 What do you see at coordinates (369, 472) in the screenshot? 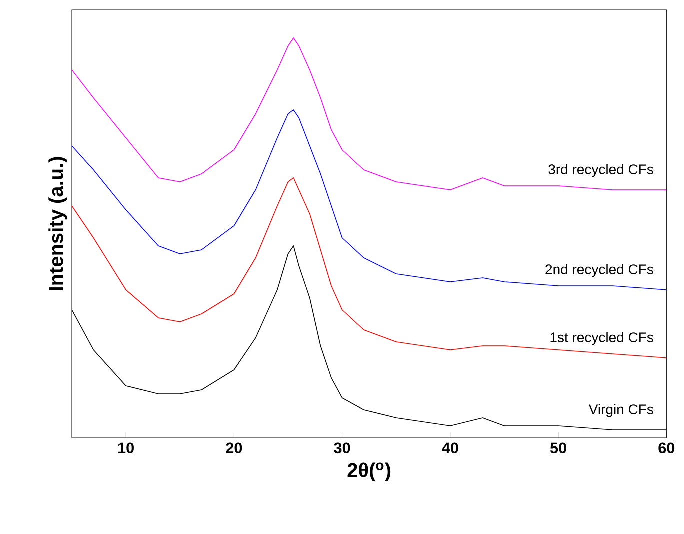
I see `x-axis-title: 2θ($^{o}$)` at bounding box center [369, 472].